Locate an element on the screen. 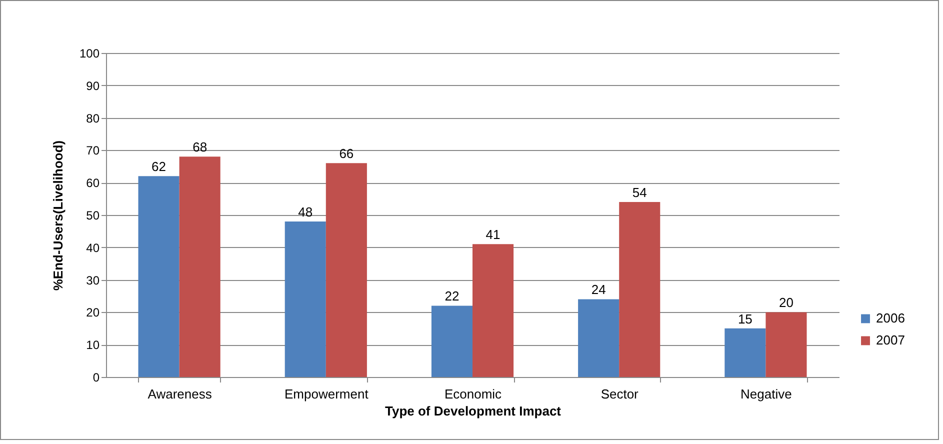 This screenshot has height=444, width=943. y-tick-label: 50 is located at coordinates (93, 215).